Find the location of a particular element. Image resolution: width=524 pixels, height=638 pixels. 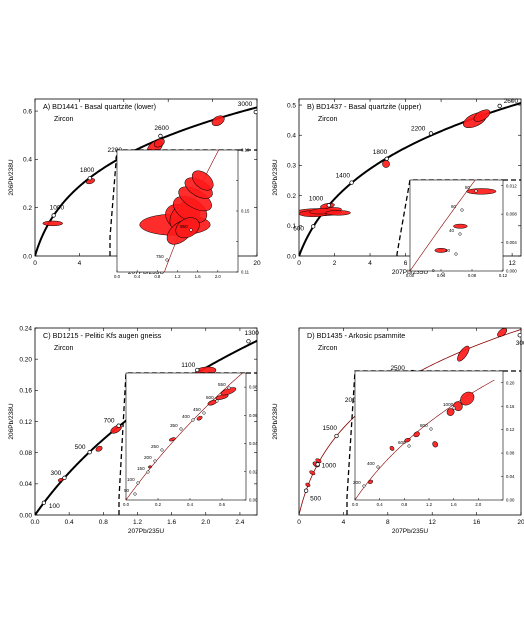

y-tick-label: 0.08 is located at coordinates (25, 453).